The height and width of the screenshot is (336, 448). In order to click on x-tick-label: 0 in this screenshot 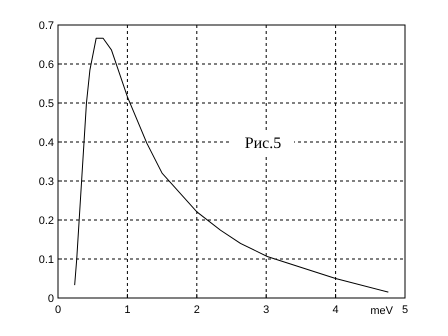, I will do `click(58, 310)`.